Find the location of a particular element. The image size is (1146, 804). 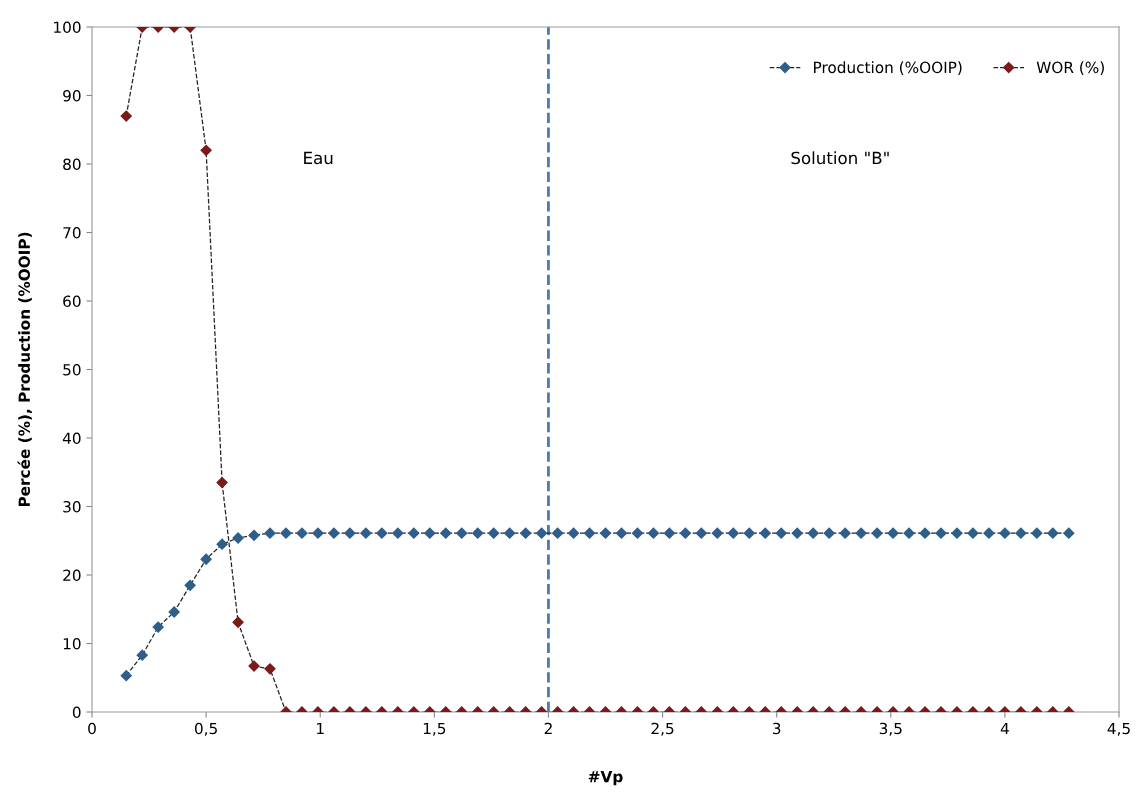

y-tick-label: 90 is located at coordinates (72, 95).